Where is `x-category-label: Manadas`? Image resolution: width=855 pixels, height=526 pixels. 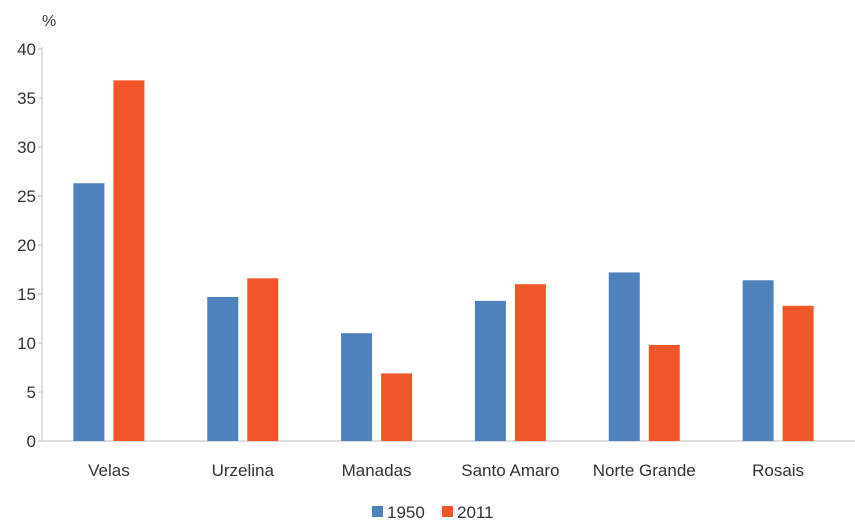 x-category-label: Manadas is located at coordinates (377, 470).